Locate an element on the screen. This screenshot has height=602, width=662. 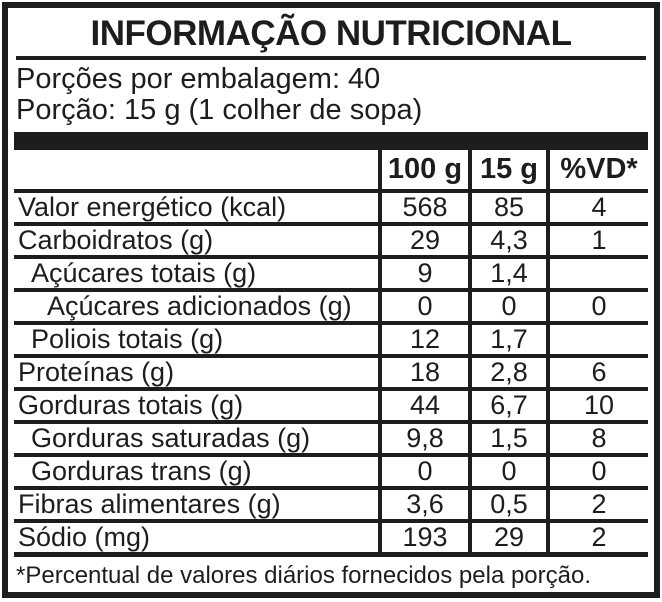
table-header-row: 100 g 15 g %VD* is located at coordinates (331, 171).